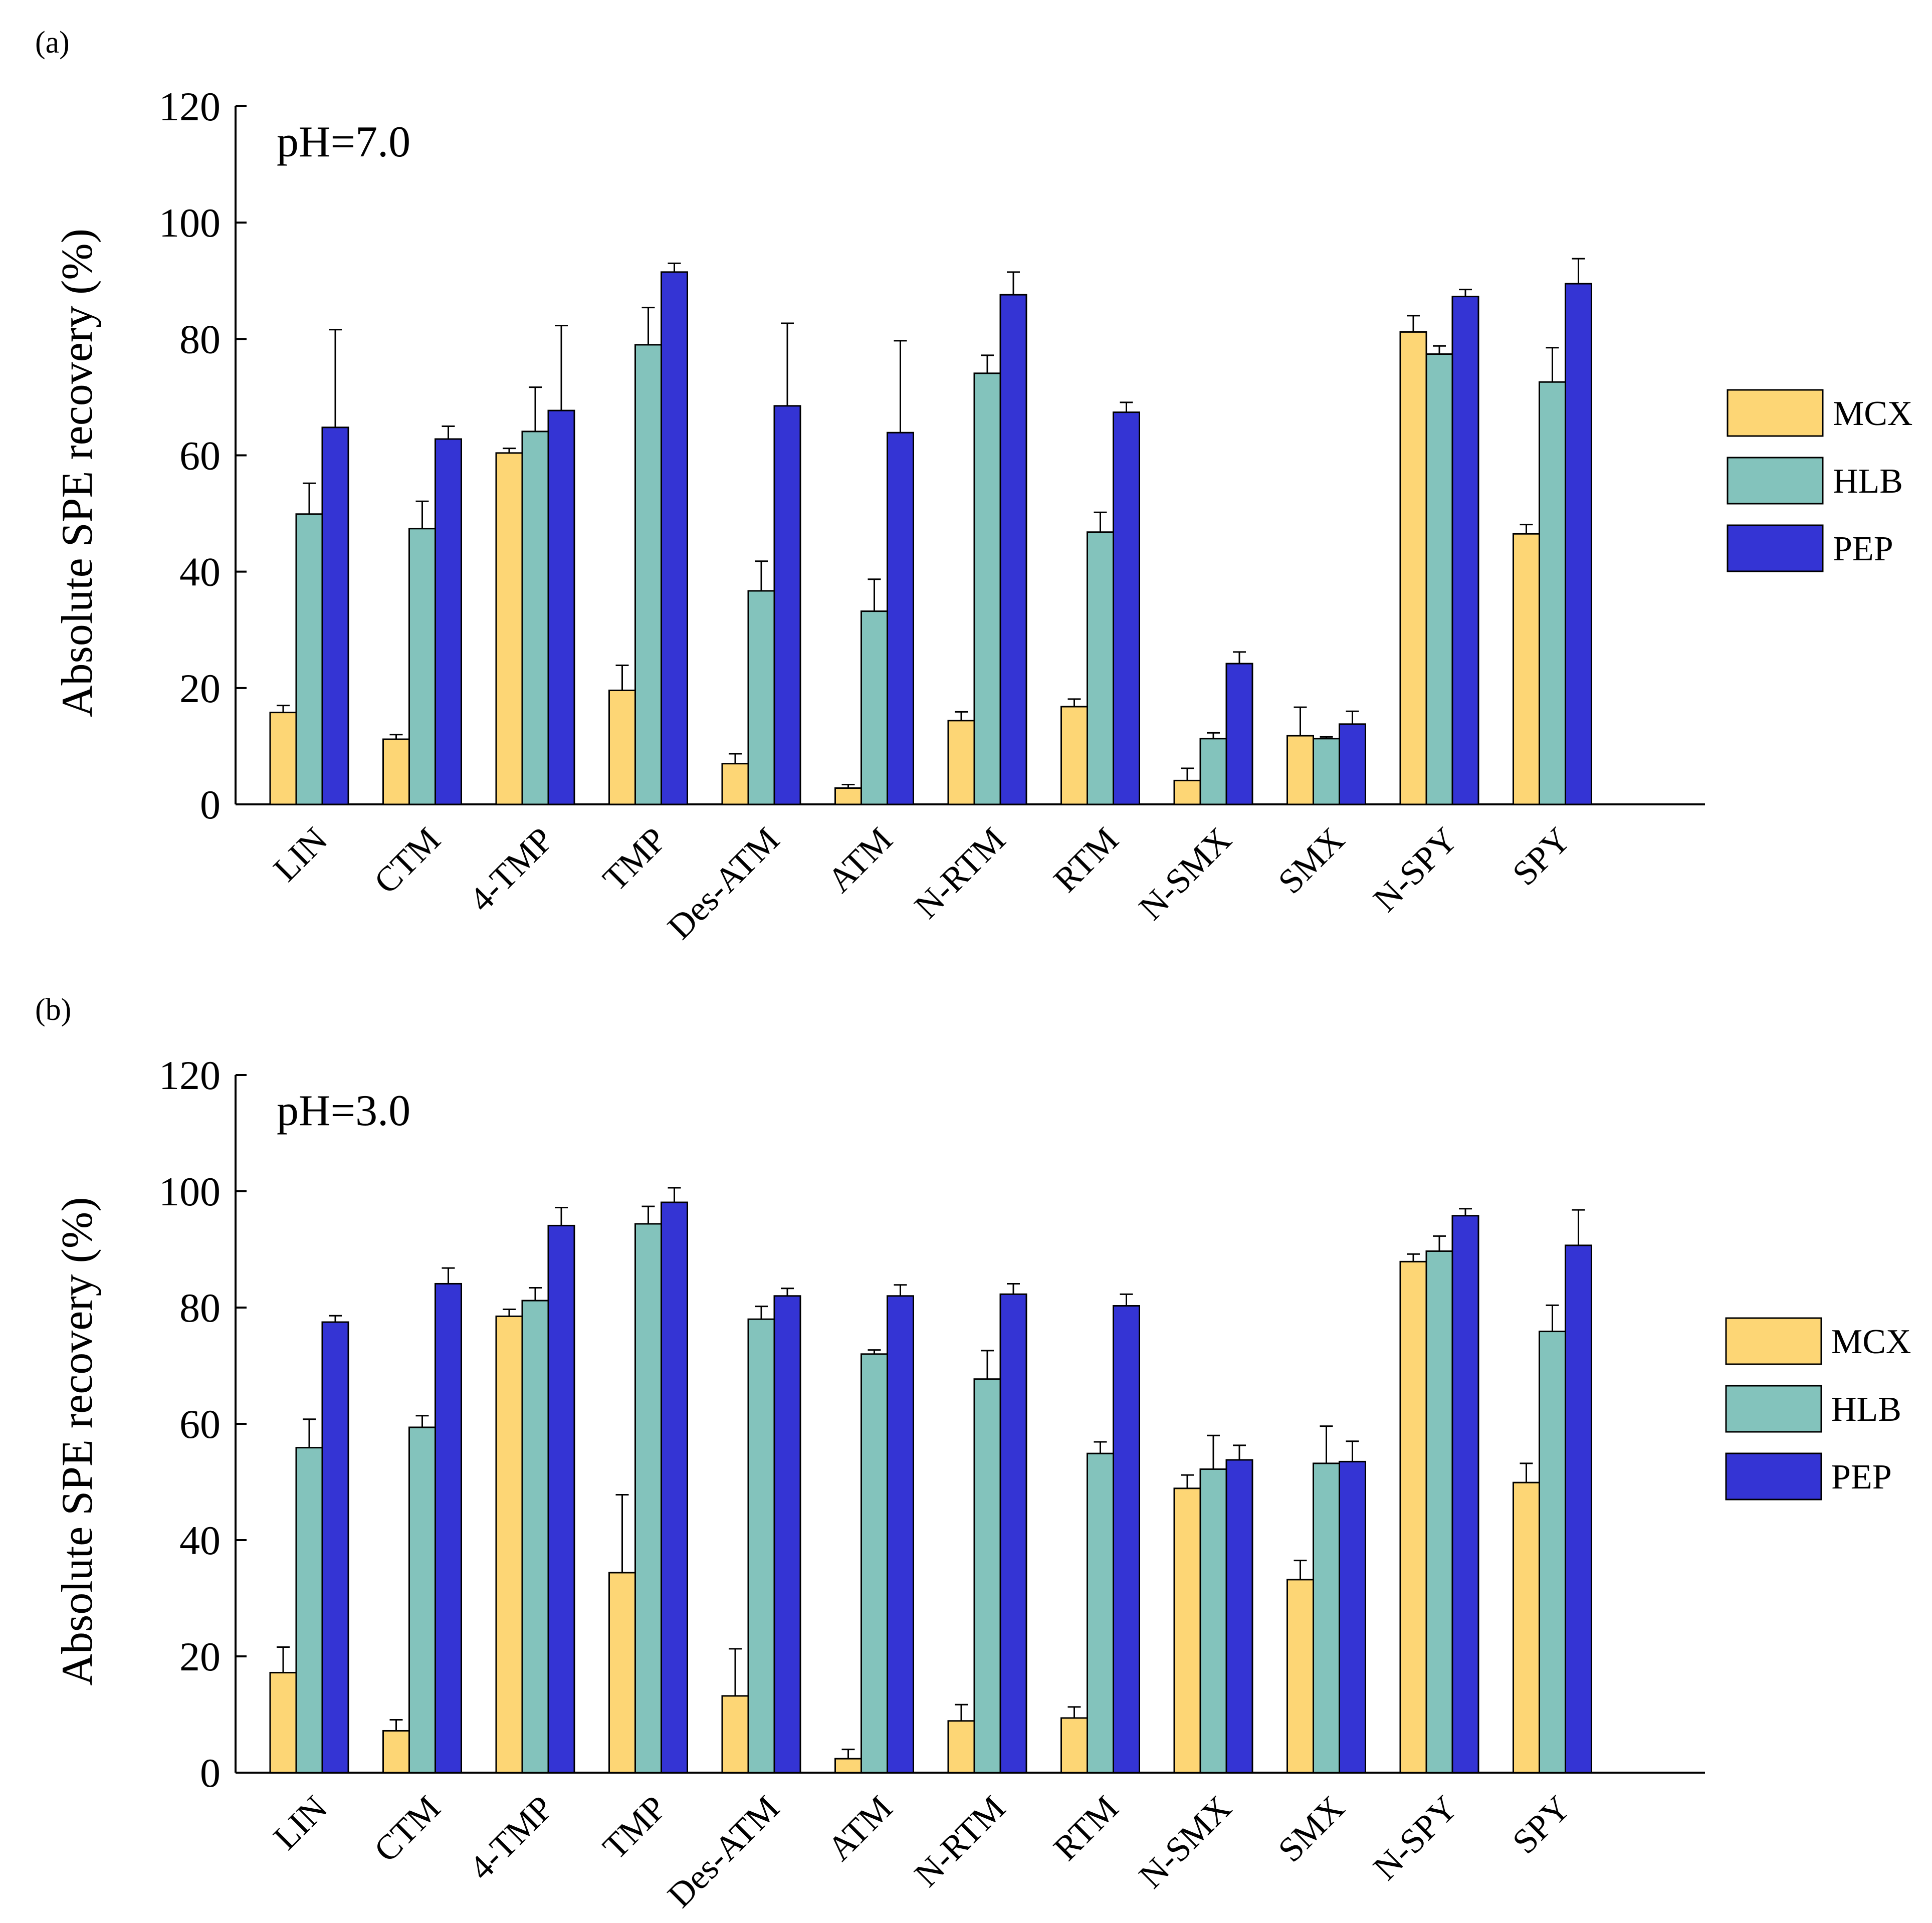 Image resolution: width=1932 pixels, height=1923 pixels. What do you see at coordinates (210, 1773) in the screenshot?
I see `y-tick-label: 0` at bounding box center [210, 1773].